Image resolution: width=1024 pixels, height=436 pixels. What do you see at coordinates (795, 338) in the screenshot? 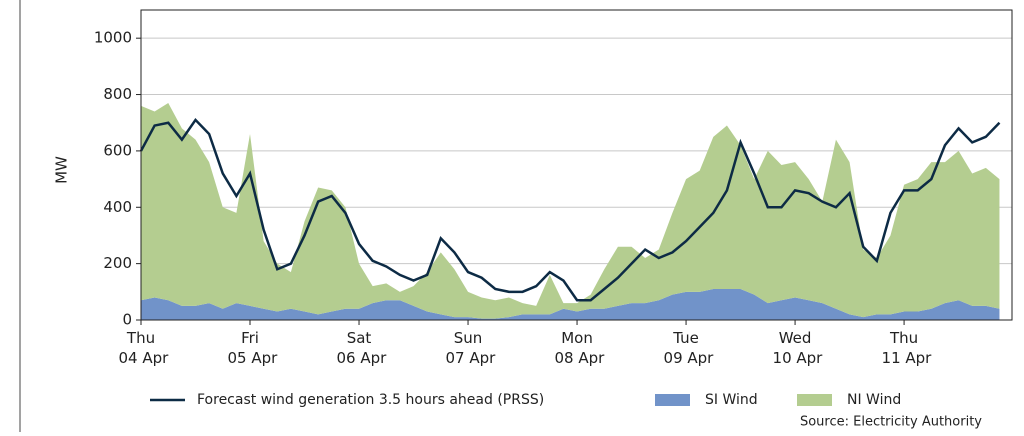
I see `x-tick-line: Wed` at bounding box center [795, 338].